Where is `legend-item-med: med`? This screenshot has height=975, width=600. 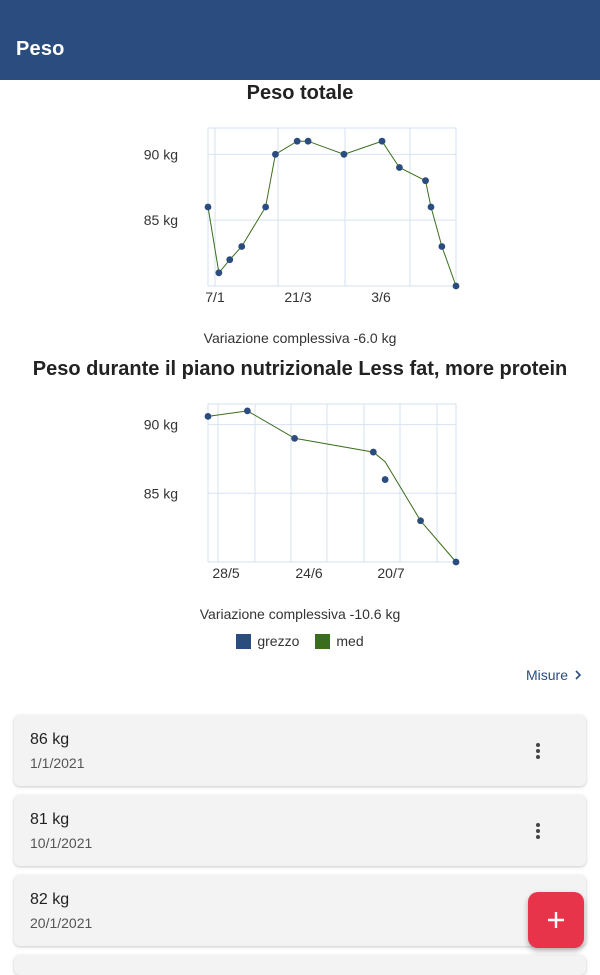
legend-item-med: med is located at coordinates (339, 641).